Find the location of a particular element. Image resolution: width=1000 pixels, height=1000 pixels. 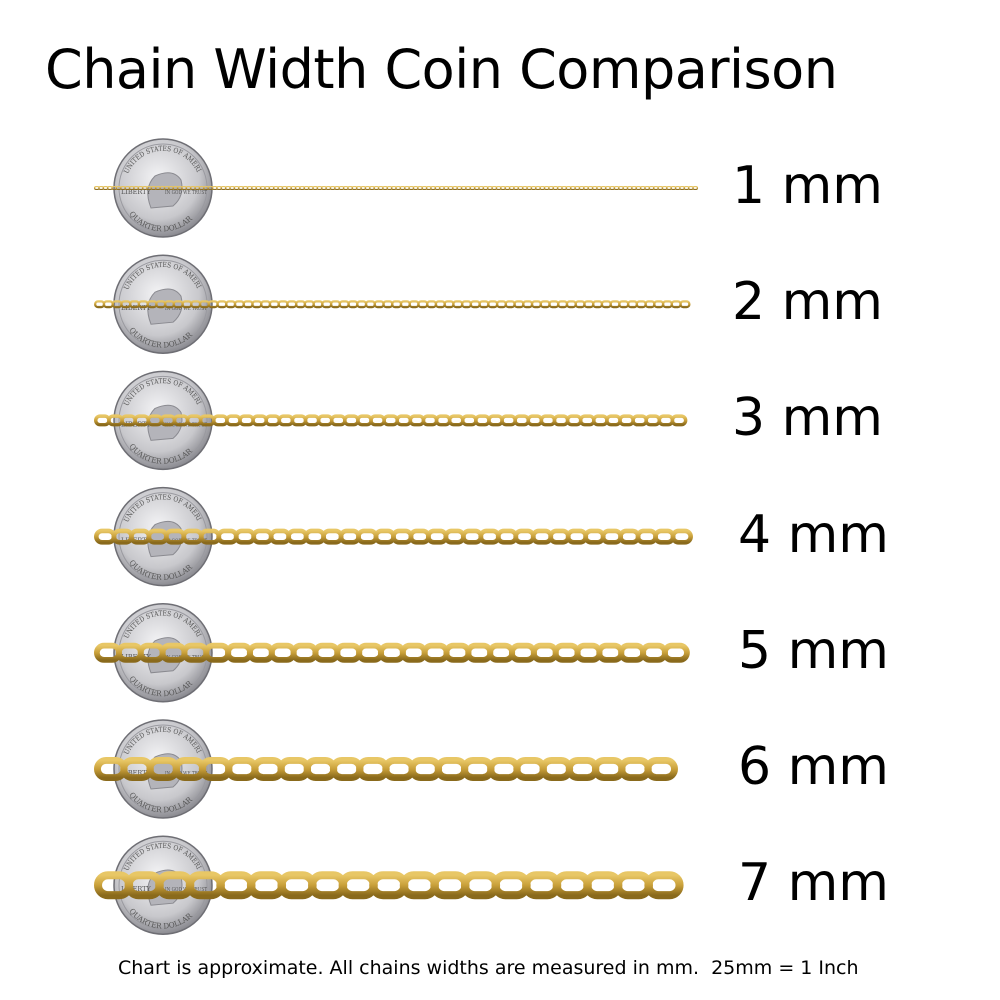

chain-4mm is located at coordinates (393, 536).